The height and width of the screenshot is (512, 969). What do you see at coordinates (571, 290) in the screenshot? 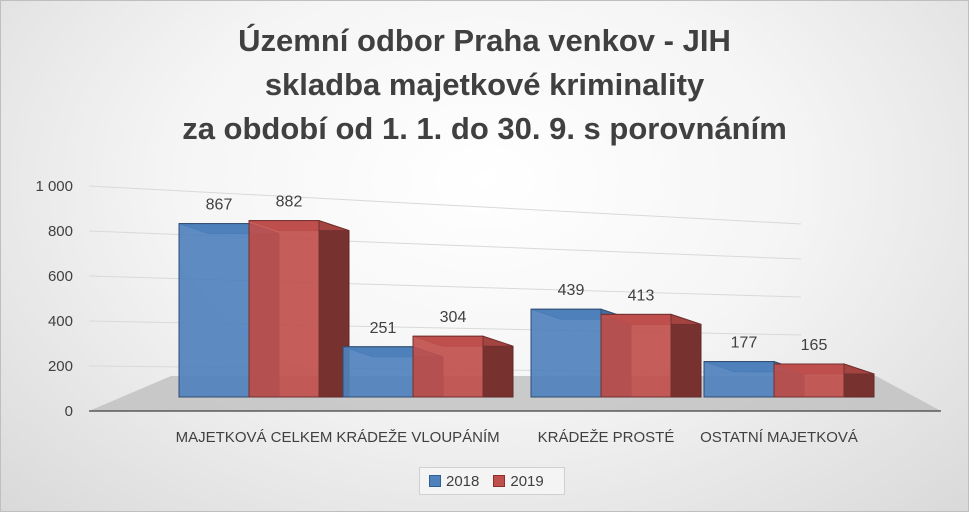
I see `data-label: 439` at bounding box center [571, 290].